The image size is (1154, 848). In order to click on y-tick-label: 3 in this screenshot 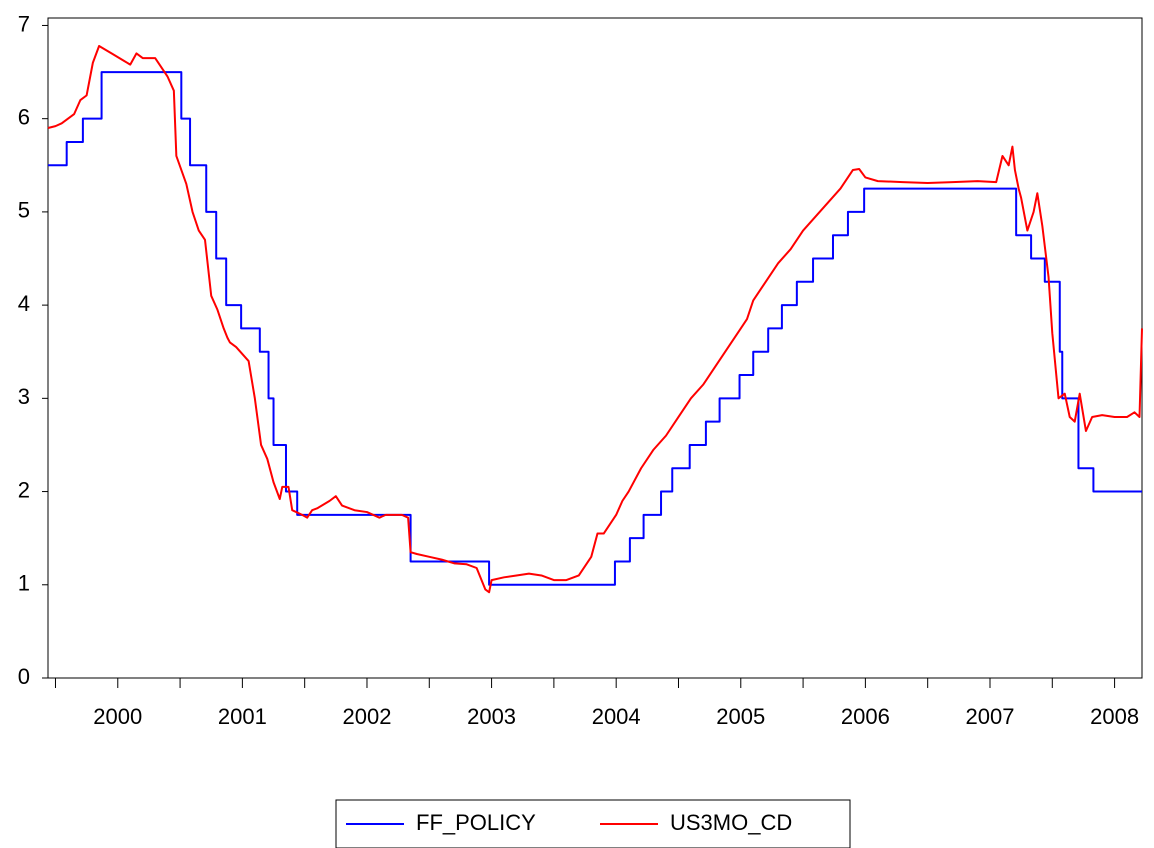, I will do `click(24, 396)`.